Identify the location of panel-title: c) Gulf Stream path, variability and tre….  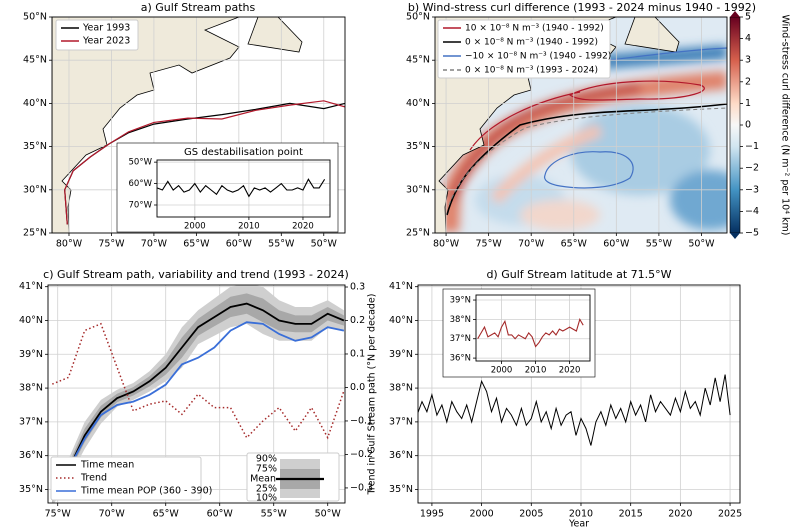
(196, 274).